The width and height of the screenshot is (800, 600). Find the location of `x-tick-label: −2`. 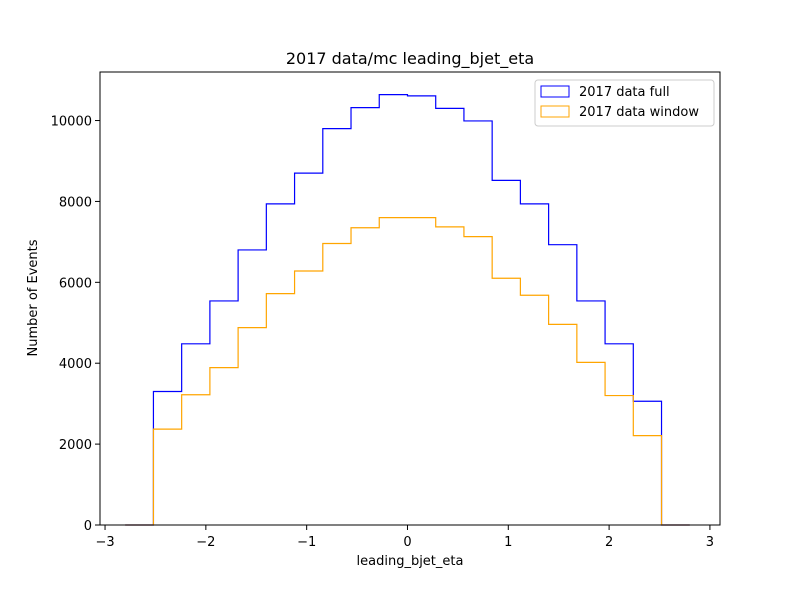

x-tick-label: −2 is located at coordinates (205, 542).